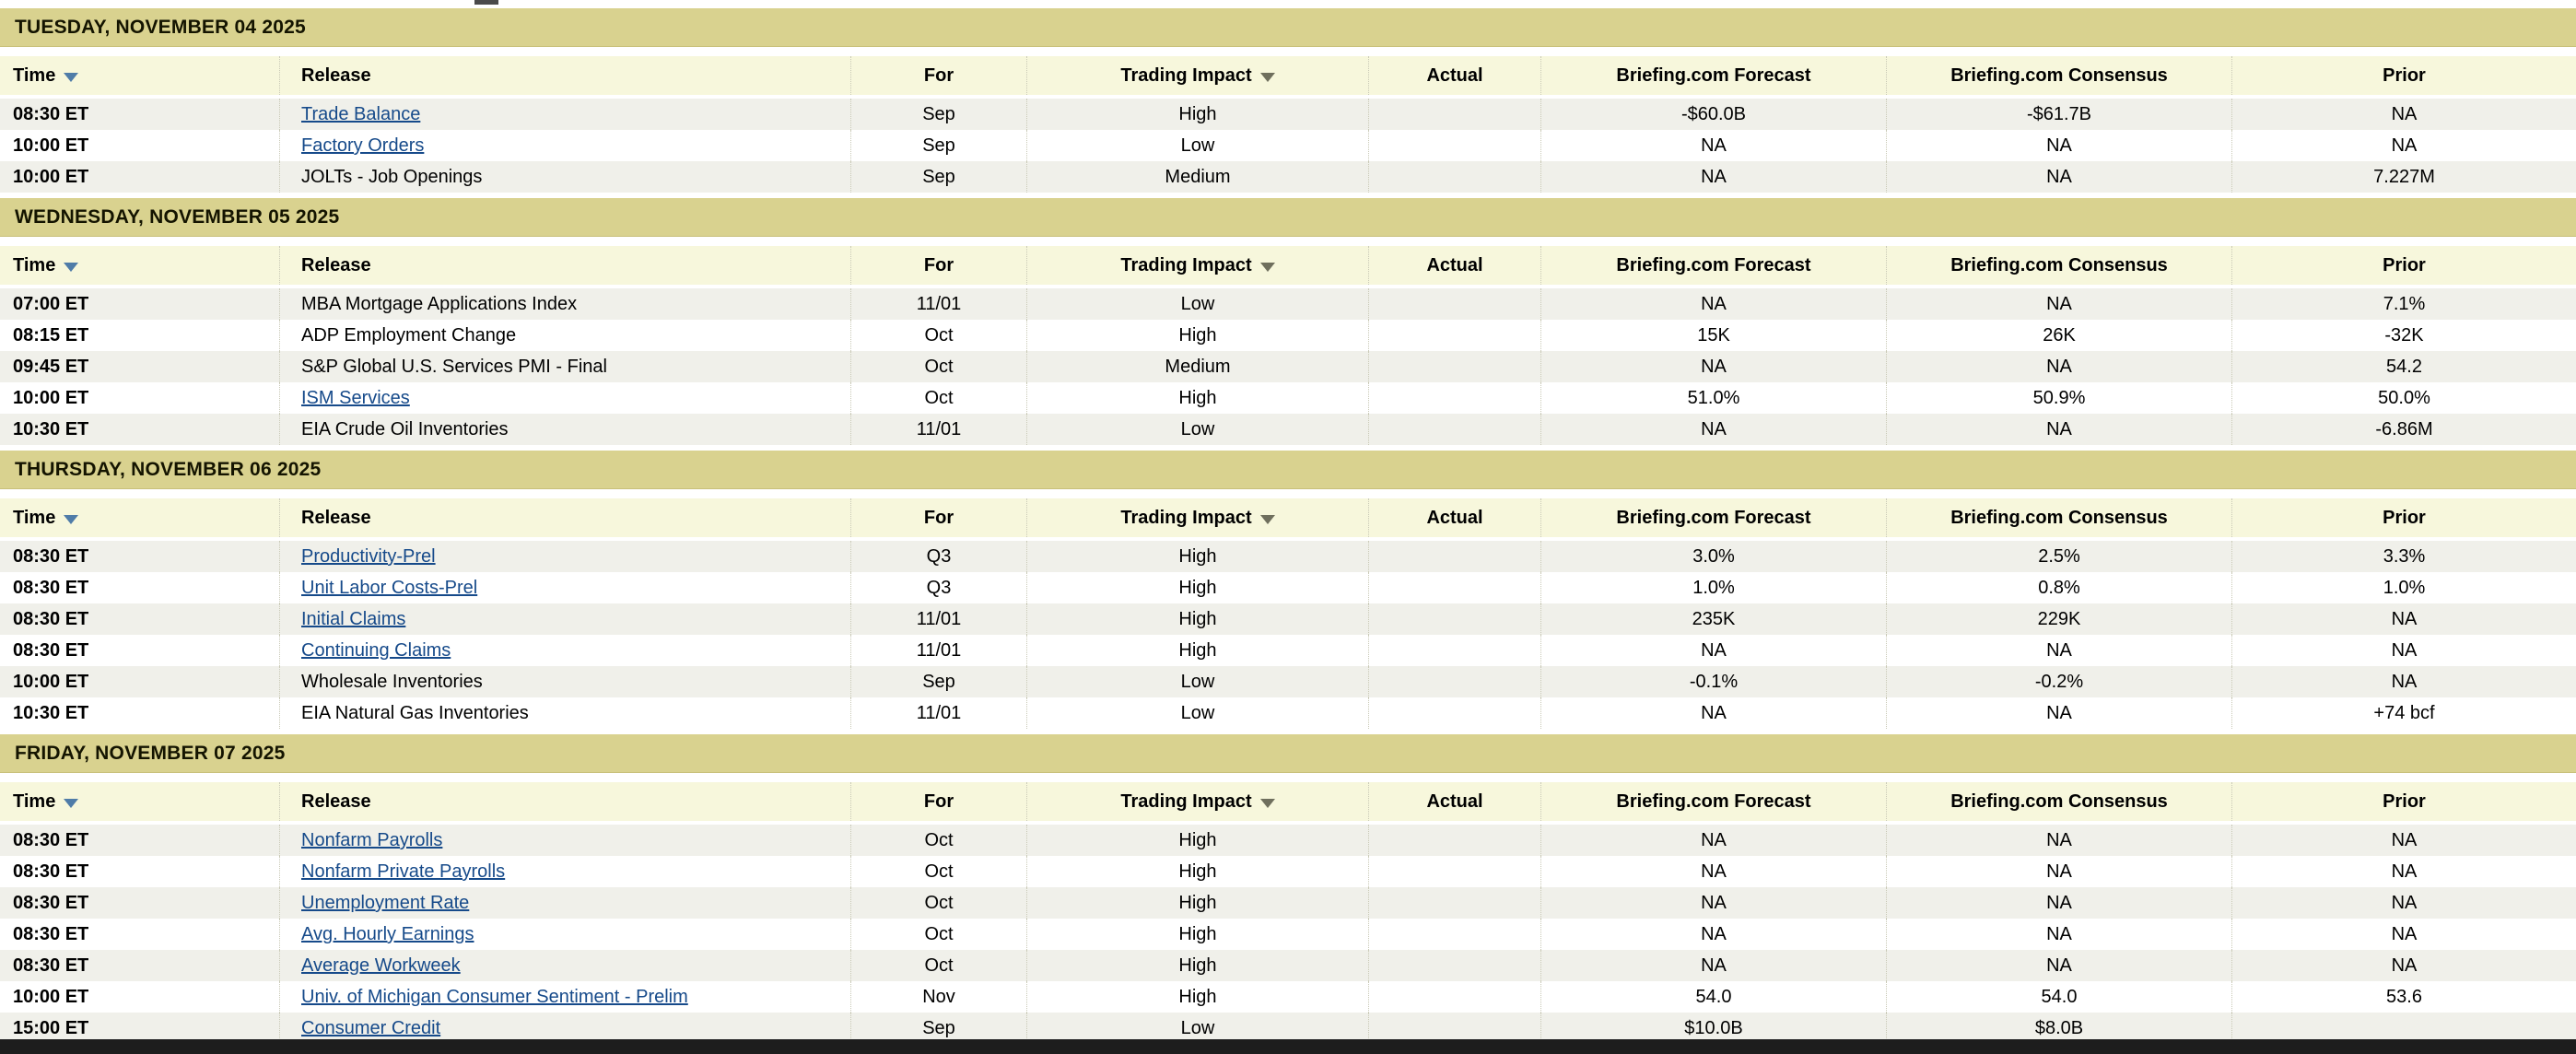 The height and width of the screenshot is (1054, 2576). I want to click on column-label: Briefing.com Forecast, so click(1713, 265).